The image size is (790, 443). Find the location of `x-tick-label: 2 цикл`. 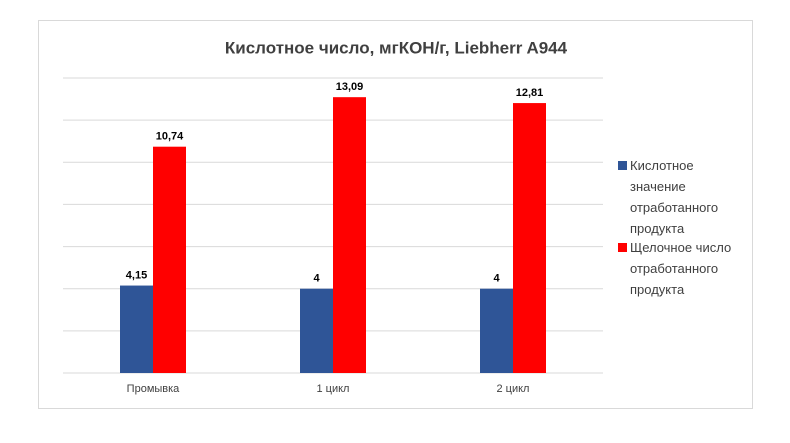

x-tick-label: 2 цикл is located at coordinates (513, 389).